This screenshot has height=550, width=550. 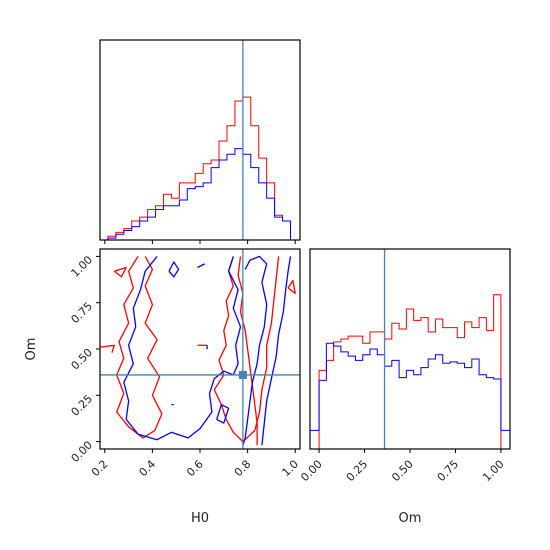 I want to click on x-axis-label-om: Om, so click(x=410, y=518).